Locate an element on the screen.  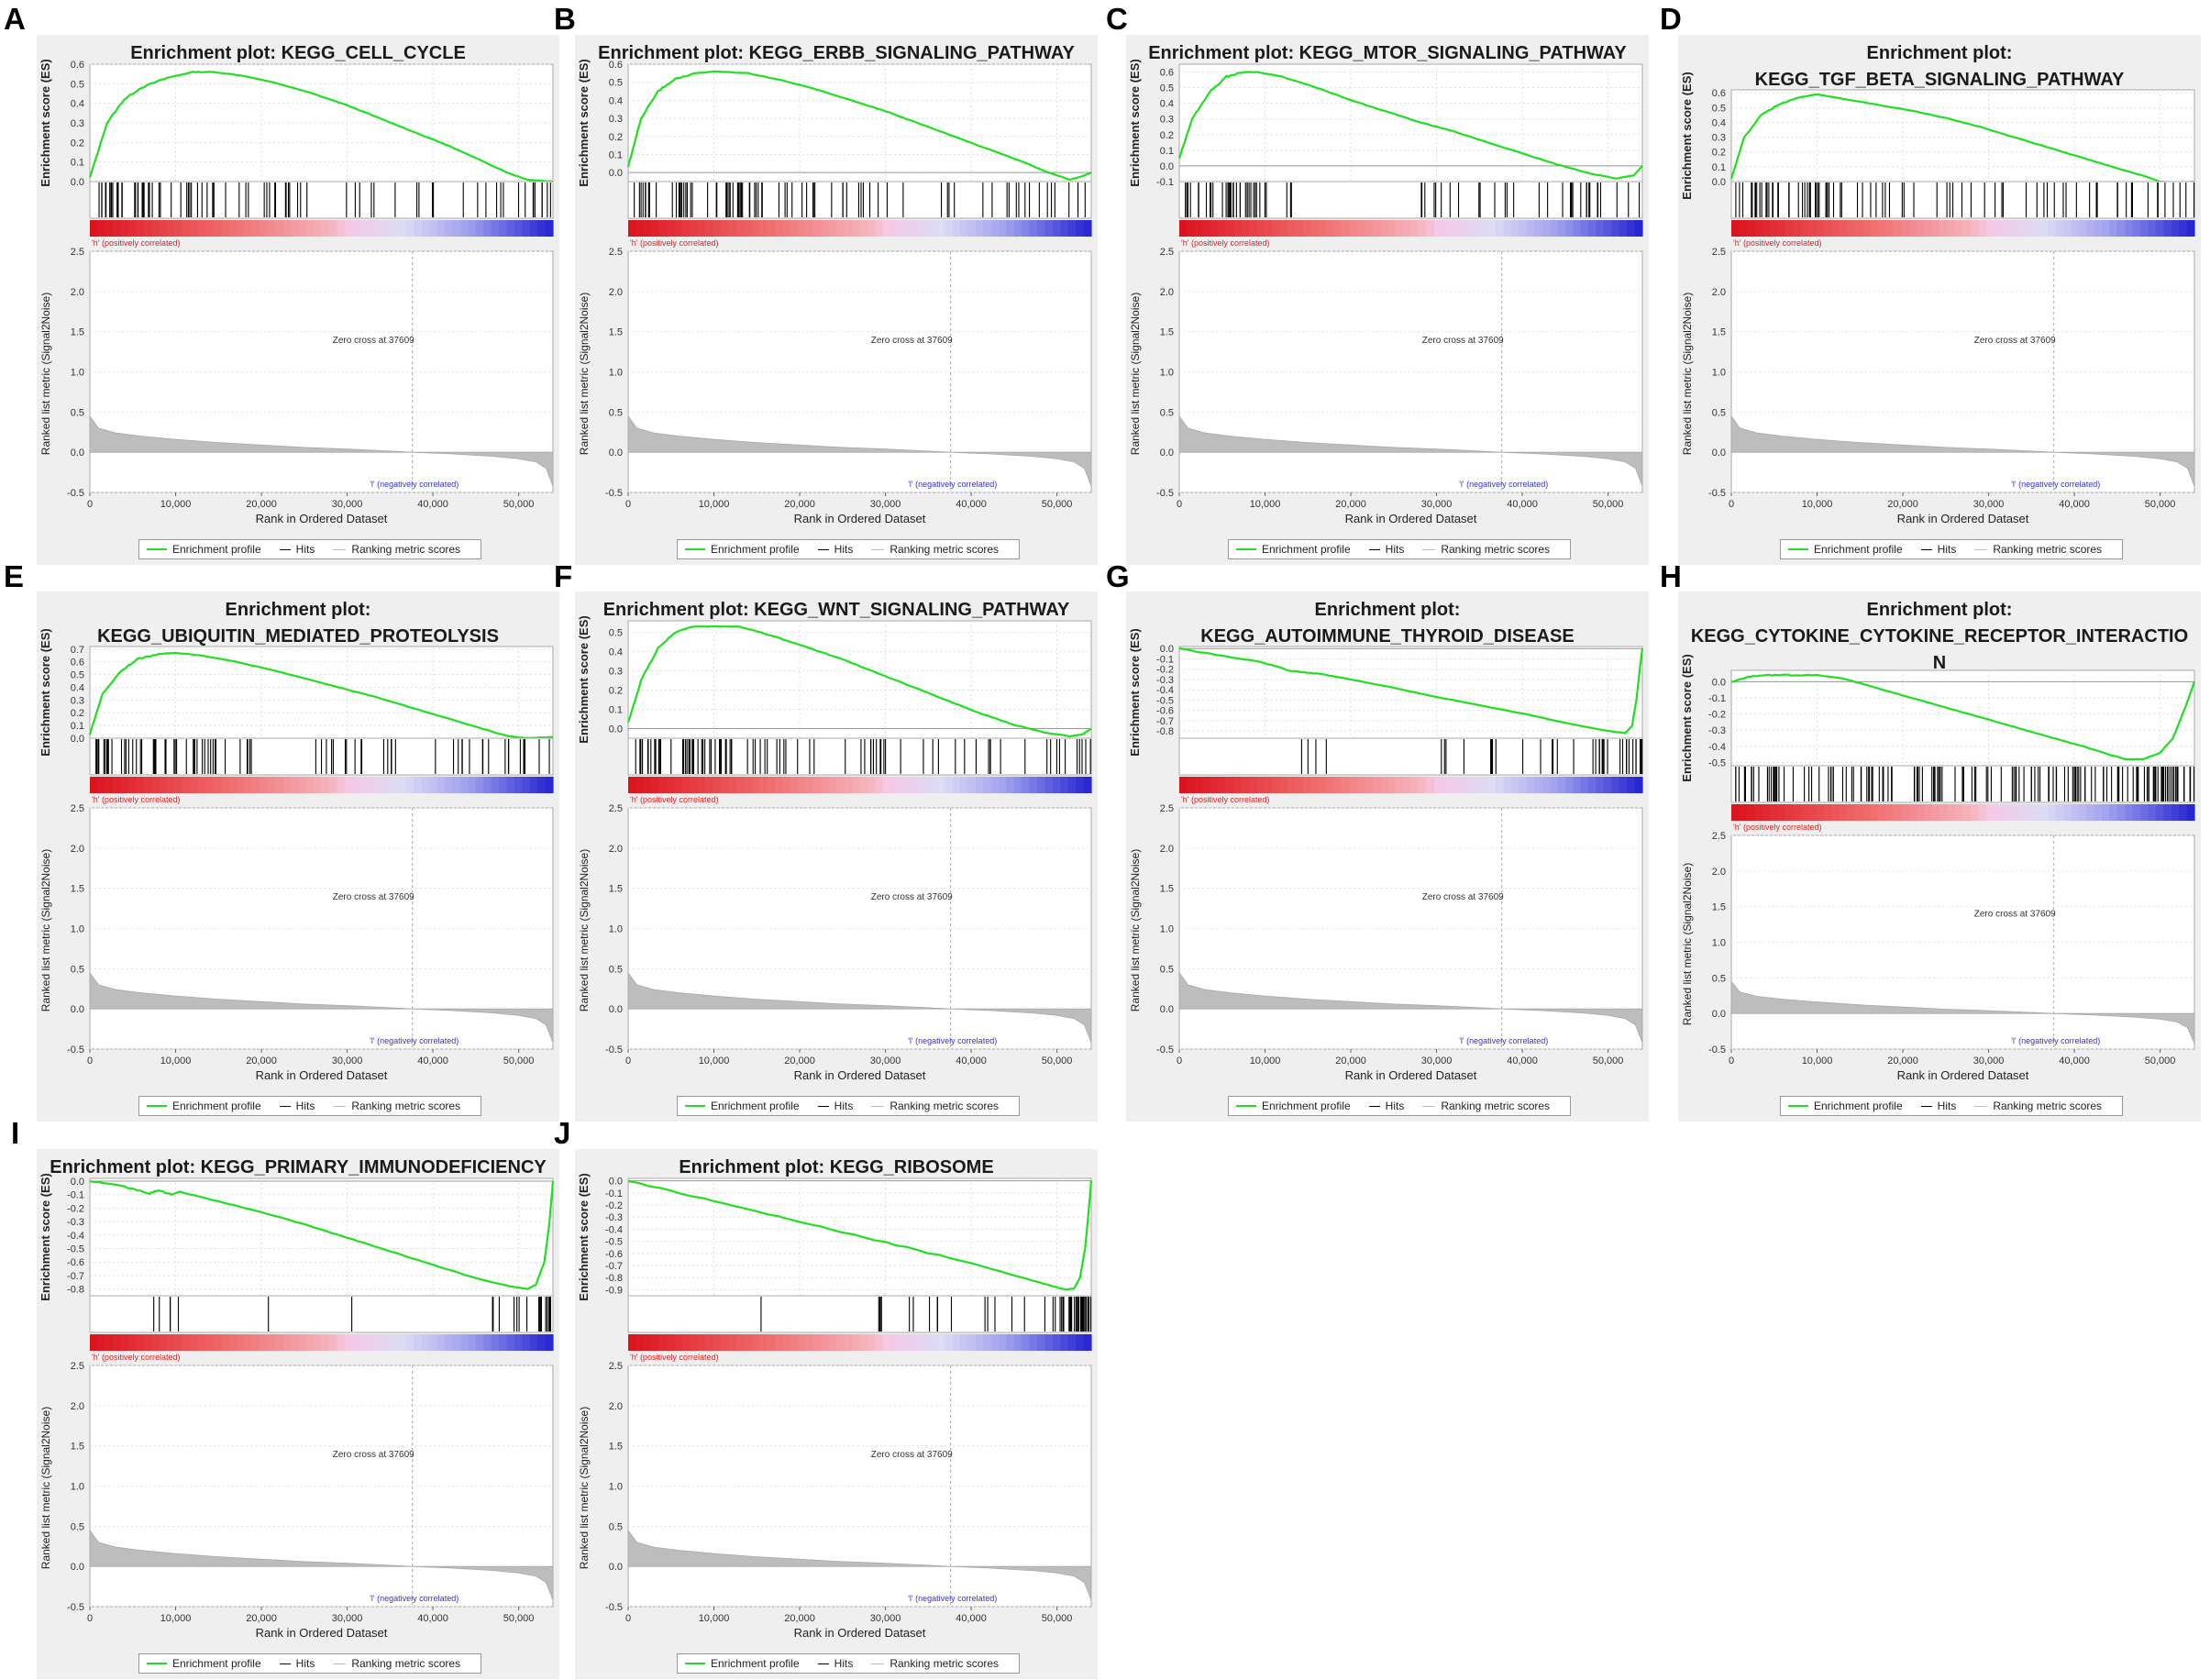
metric-y-tick-label: 2.0 is located at coordinates (616, 849).